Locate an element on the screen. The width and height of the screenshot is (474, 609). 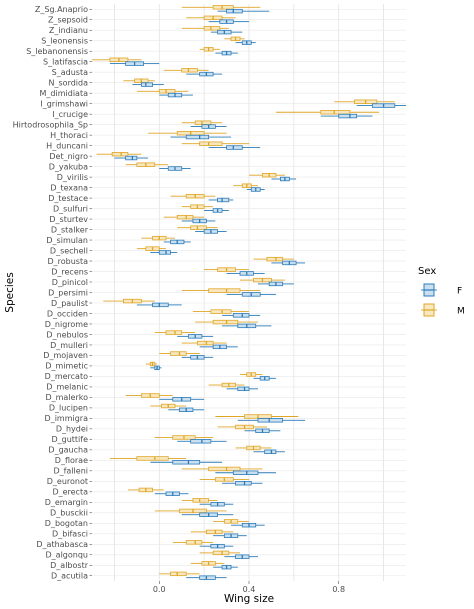
y-tick-label: D_lucipen is located at coordinates (68, 408).